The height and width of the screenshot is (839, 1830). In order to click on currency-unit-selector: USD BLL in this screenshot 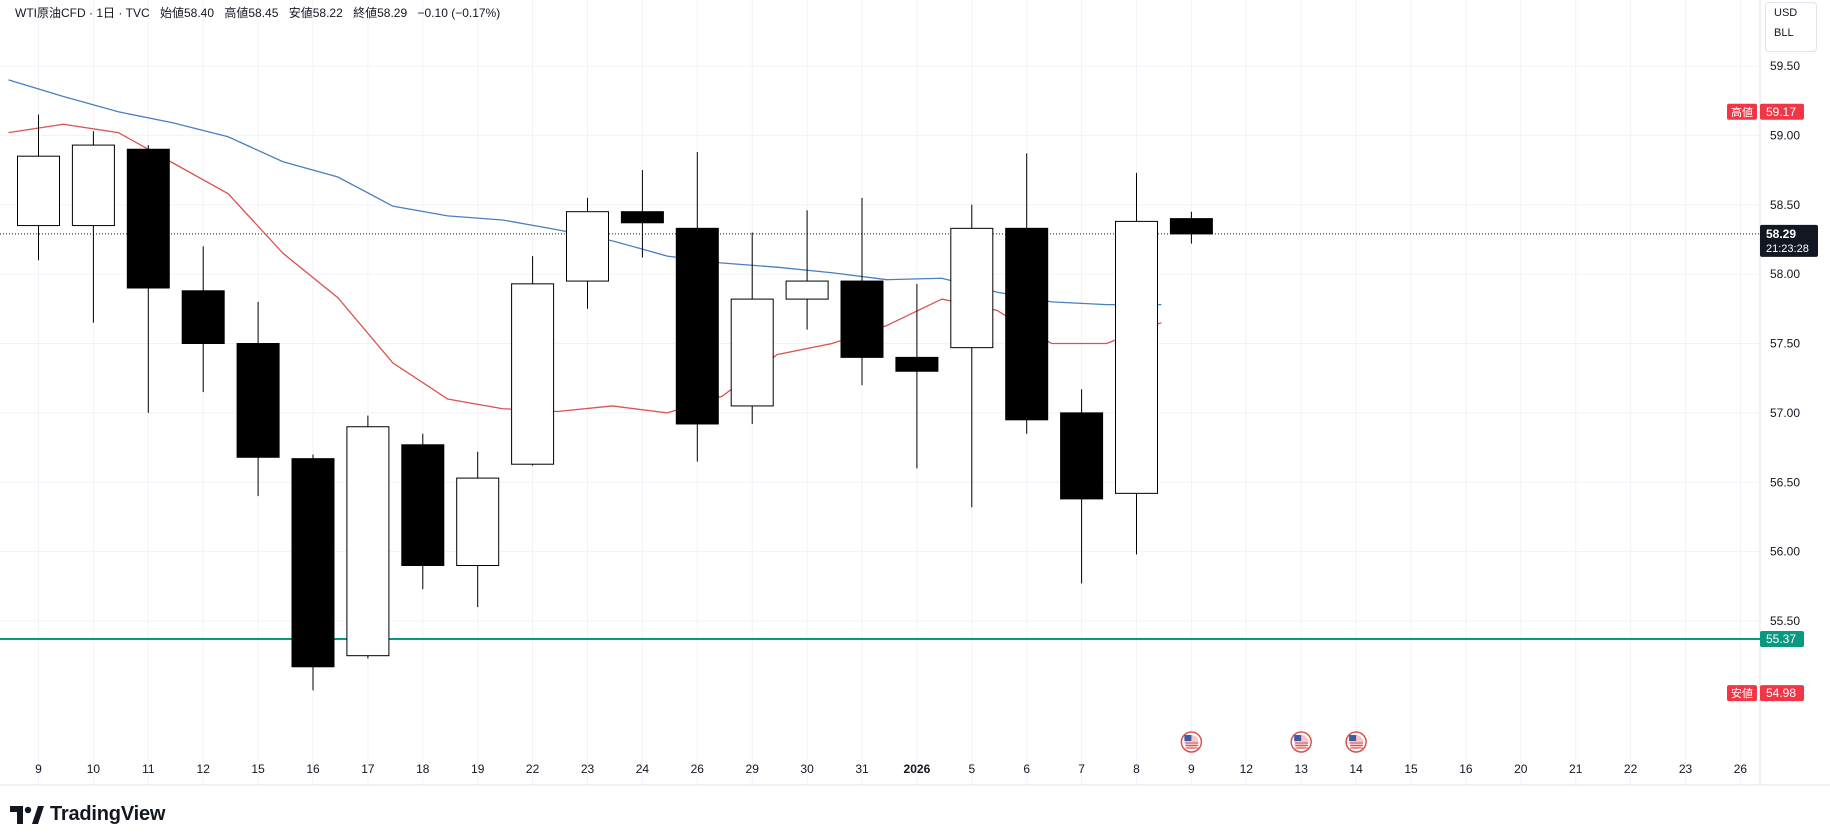, I will do `click(1791, 27)`.